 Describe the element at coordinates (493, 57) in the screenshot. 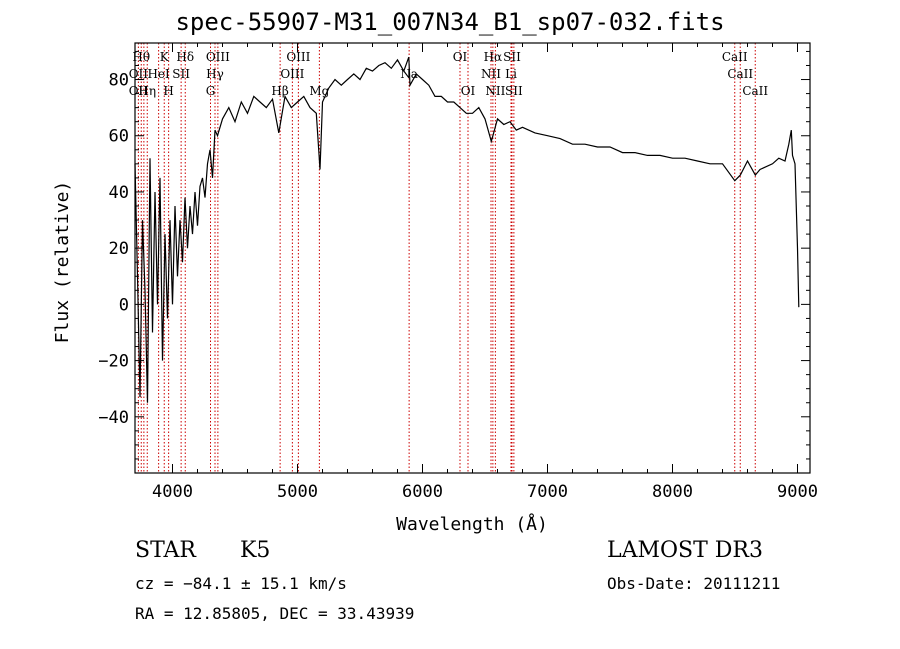

I see `line-label-Hα: Hα` at that location.